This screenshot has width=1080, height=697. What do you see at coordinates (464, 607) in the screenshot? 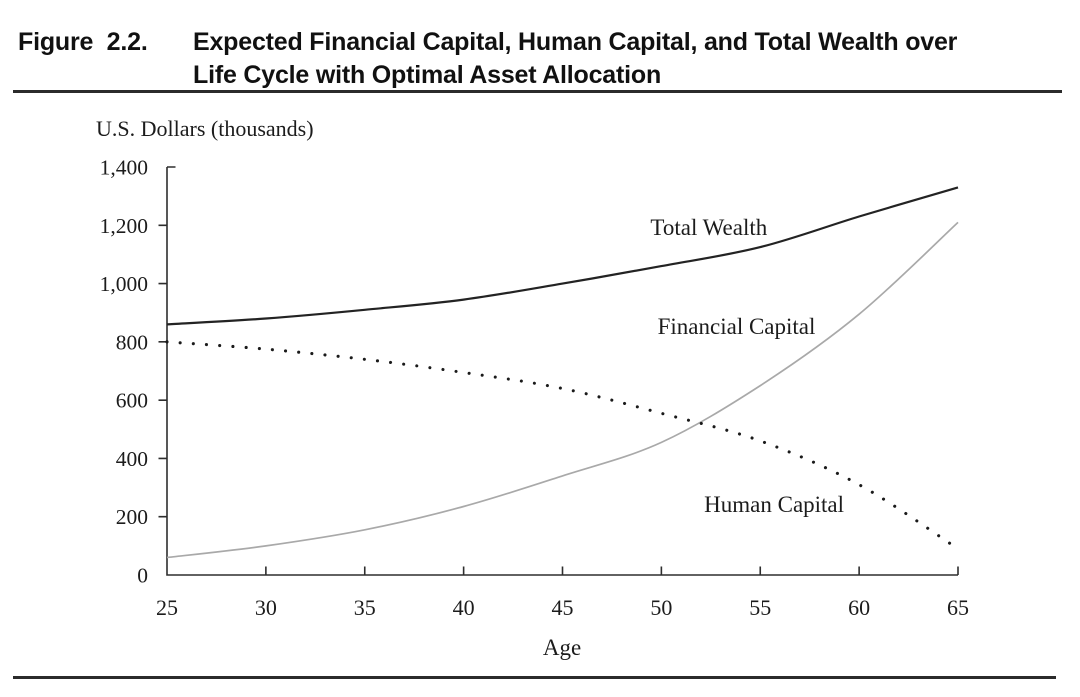
I see `x-tick-label: 40` at bounding box center [464, 607].